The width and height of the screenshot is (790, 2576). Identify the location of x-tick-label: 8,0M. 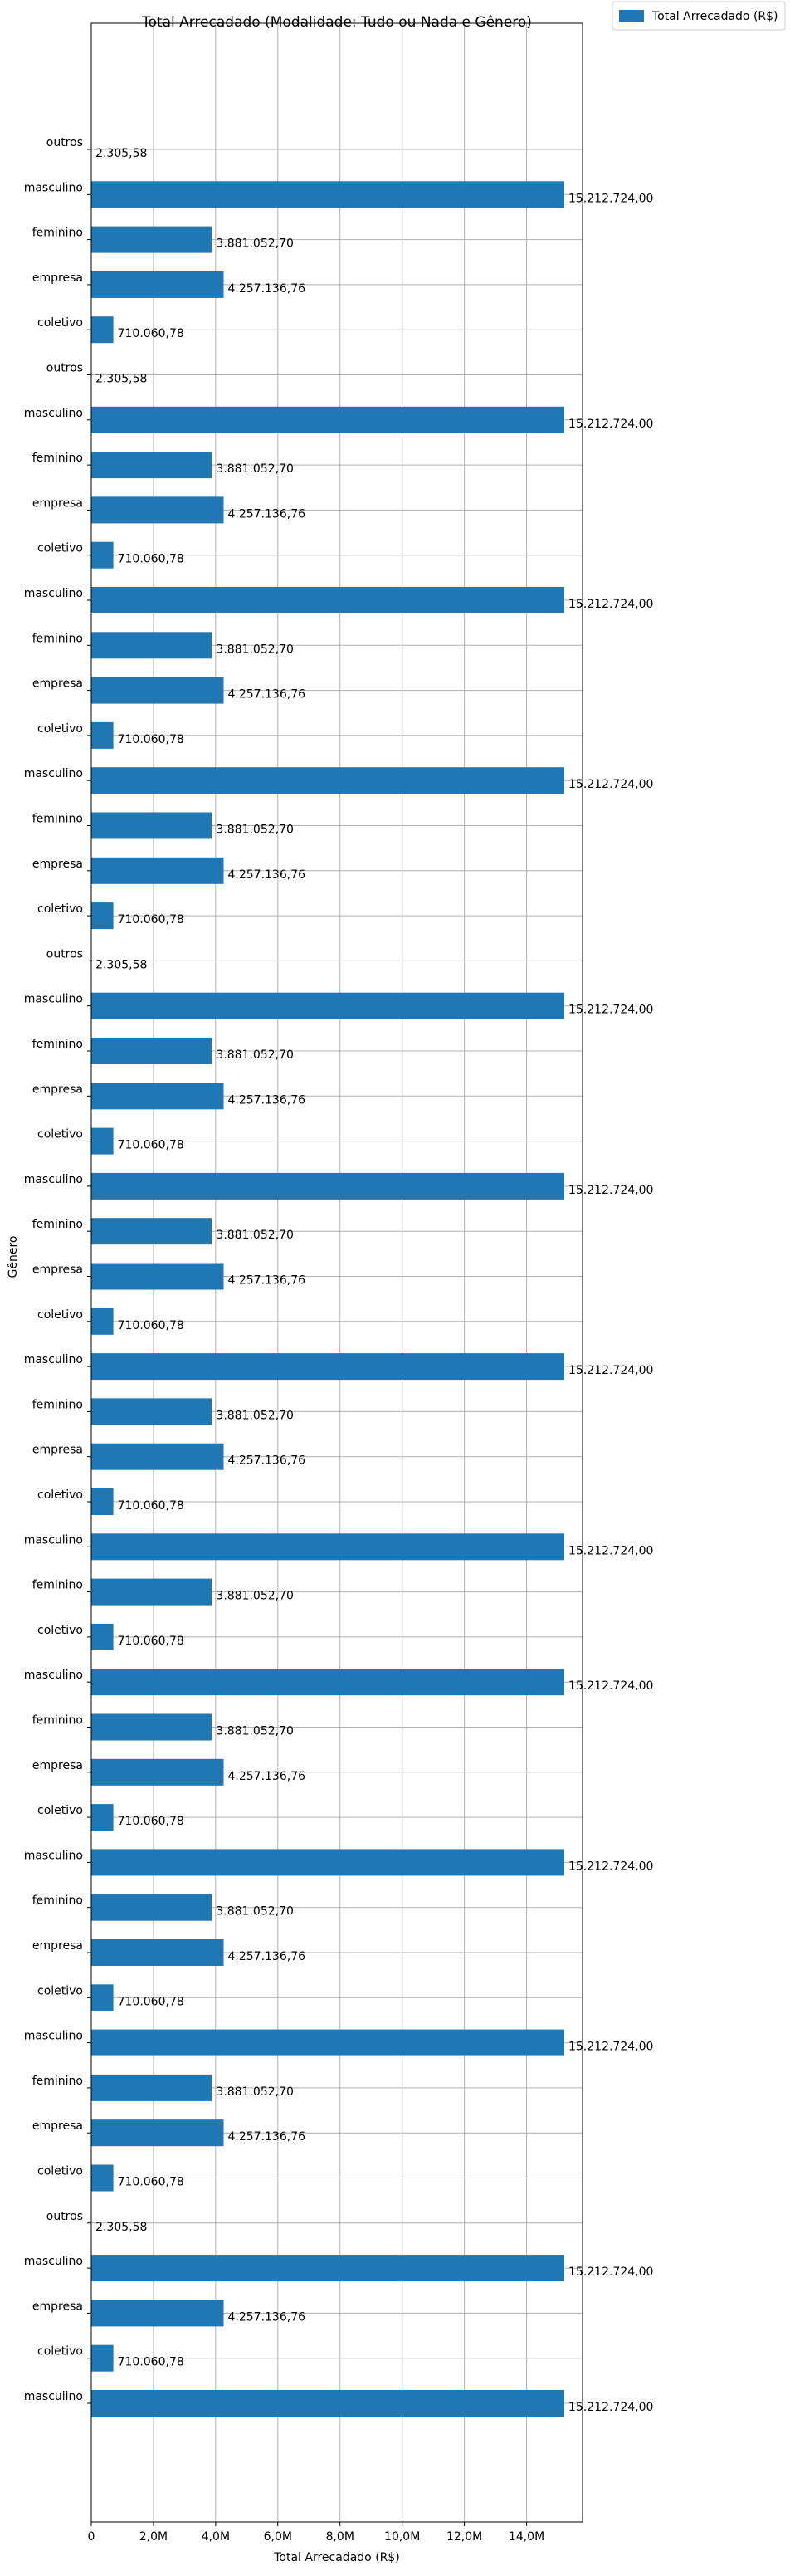
(340, 2537).